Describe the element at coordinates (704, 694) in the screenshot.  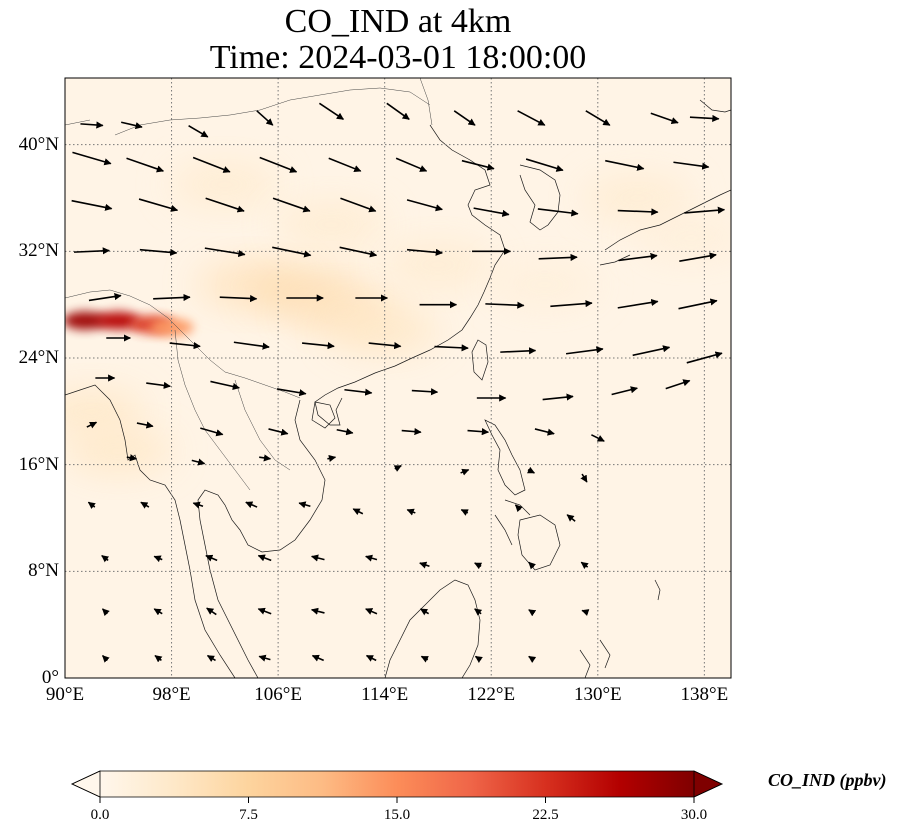
I see `x-tick-label-6: 138°E` at that location.